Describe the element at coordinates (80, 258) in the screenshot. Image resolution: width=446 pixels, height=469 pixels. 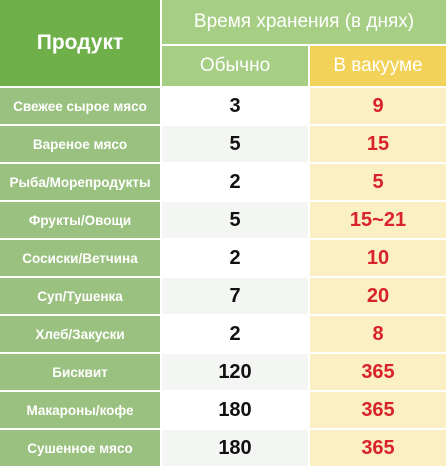
I see `product-name: Сосиски/Ветчина` at that location.